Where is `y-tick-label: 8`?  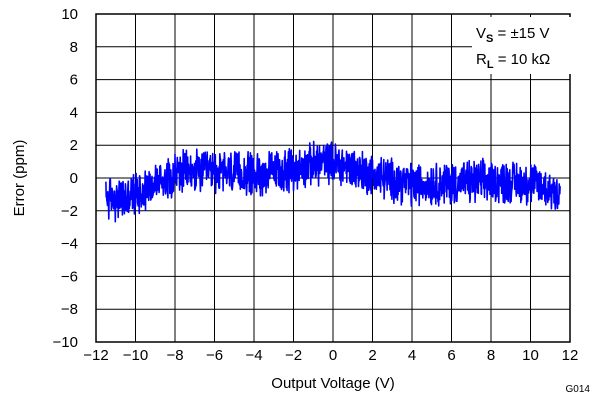 y-tick-label: 8 is located at coordinates (74, 47).